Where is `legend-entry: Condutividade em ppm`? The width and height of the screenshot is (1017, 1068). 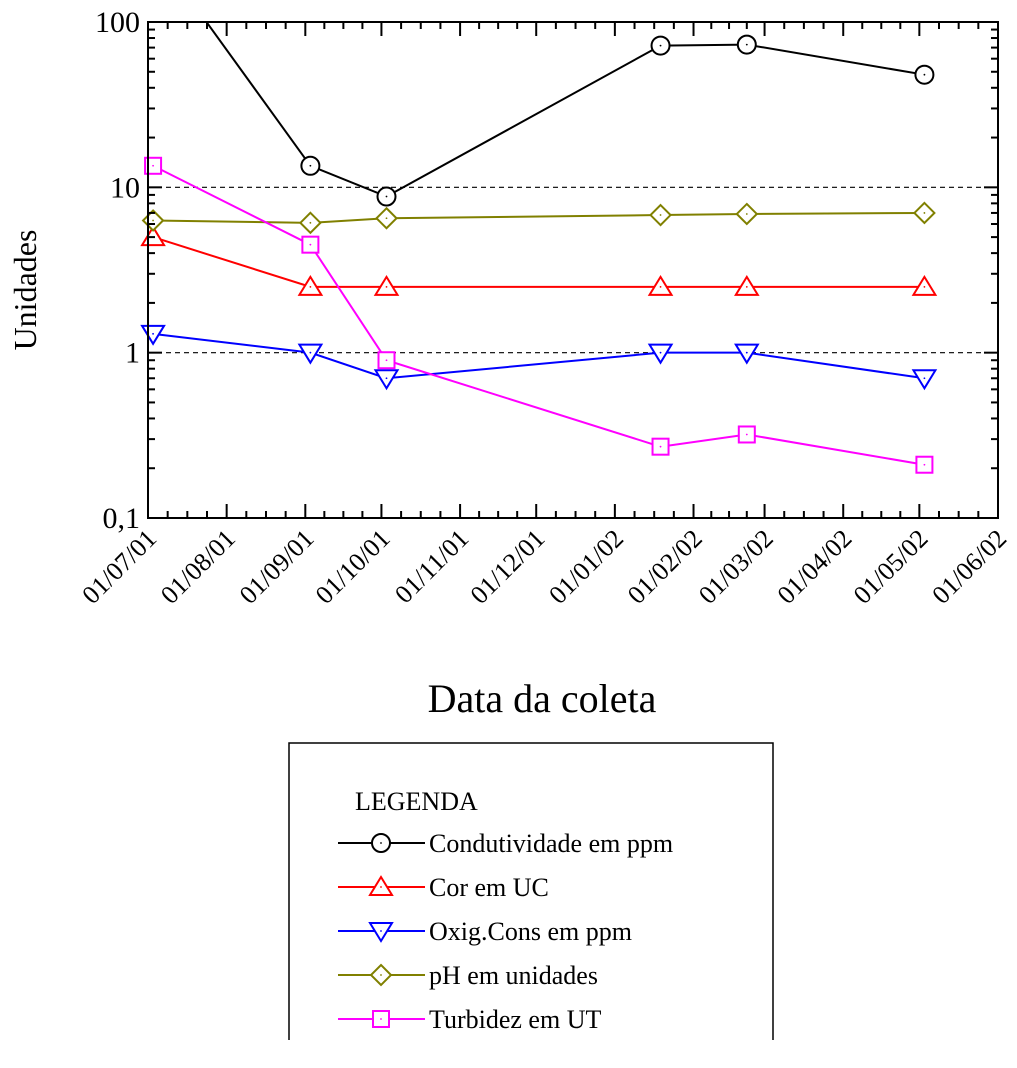 legend-entry: Condutividade em ppm is located at coordinates (505, 843).